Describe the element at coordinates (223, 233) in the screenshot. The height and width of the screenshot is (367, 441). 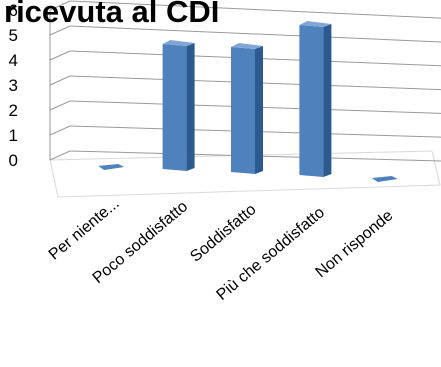
I see `x-category-label: Soddisfatto` at that location.